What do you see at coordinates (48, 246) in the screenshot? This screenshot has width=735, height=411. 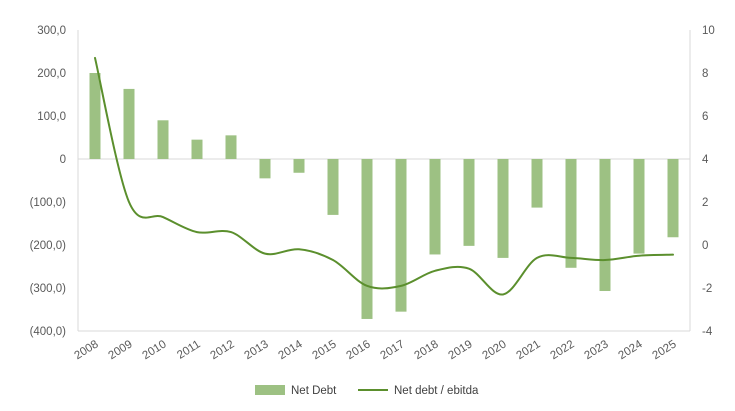 I see `left-tick-label: (200,0)` at bounding box center [48, 246].